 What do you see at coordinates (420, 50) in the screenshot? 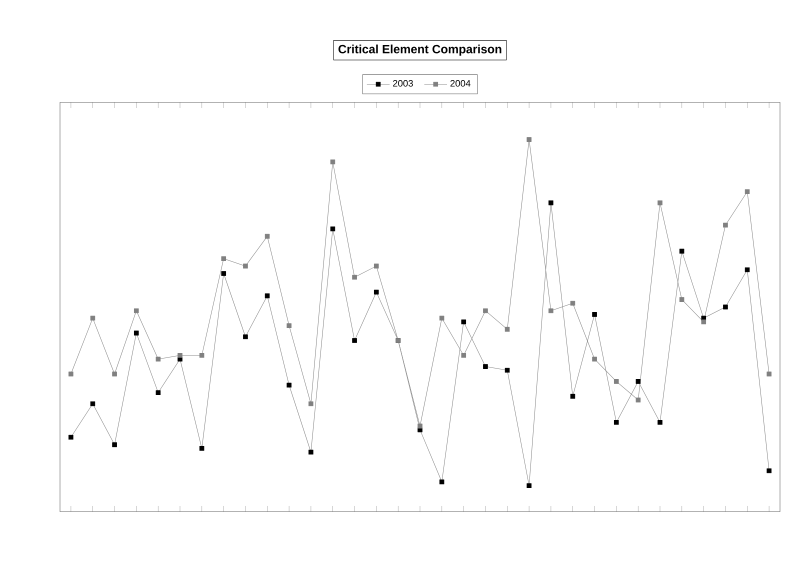
I see `chart-title: Critical Element Comparison` at bounding box center [420, 50].